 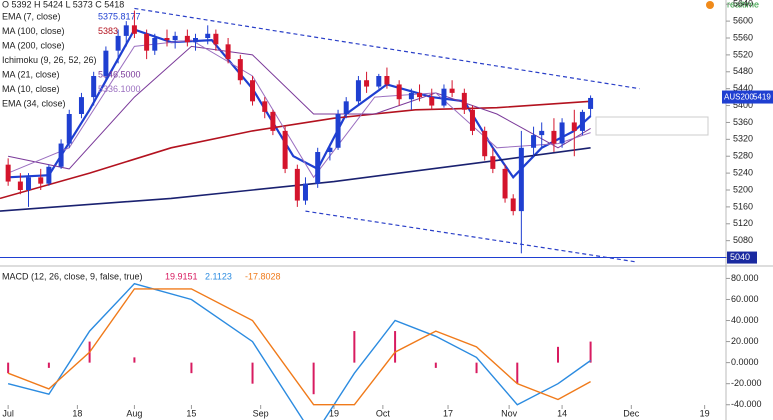 What do you see at coordinates (31, 89) in the screenshot?
I see `indicator-name: MA (10, close)` at bounding box center [31, 89].